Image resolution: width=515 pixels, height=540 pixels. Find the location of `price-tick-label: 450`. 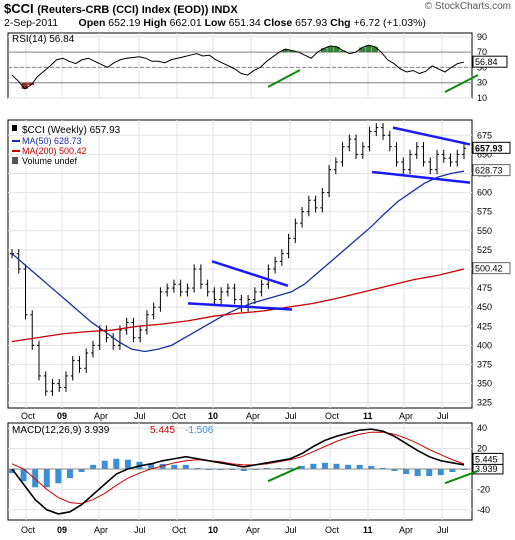

price-tick-label: 450 is located at coordinates (484, 307).